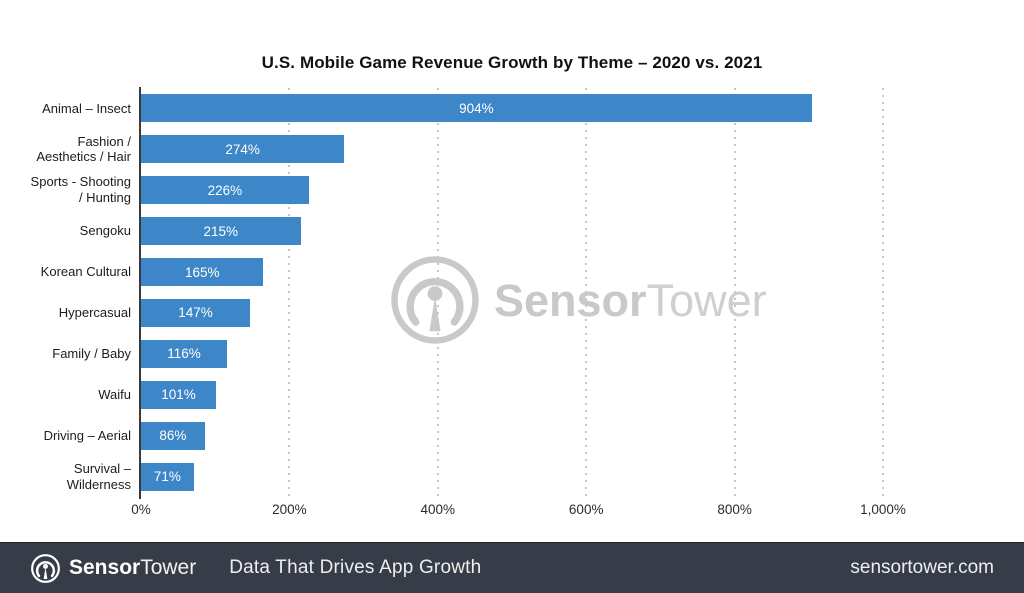 The height and width of the screenshot is (593, 1024). I want to click on bar-row: 71%, so click(512, 476).